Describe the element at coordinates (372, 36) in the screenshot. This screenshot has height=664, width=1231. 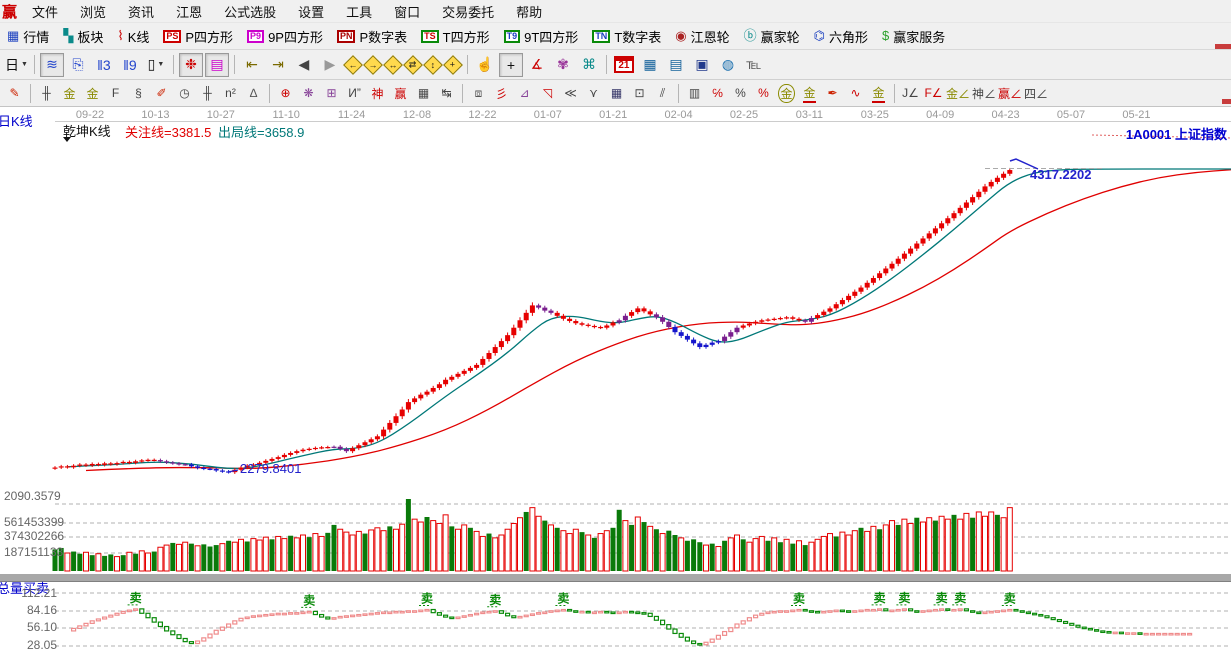
I see `p-number-button: PN P数字表` at that location.